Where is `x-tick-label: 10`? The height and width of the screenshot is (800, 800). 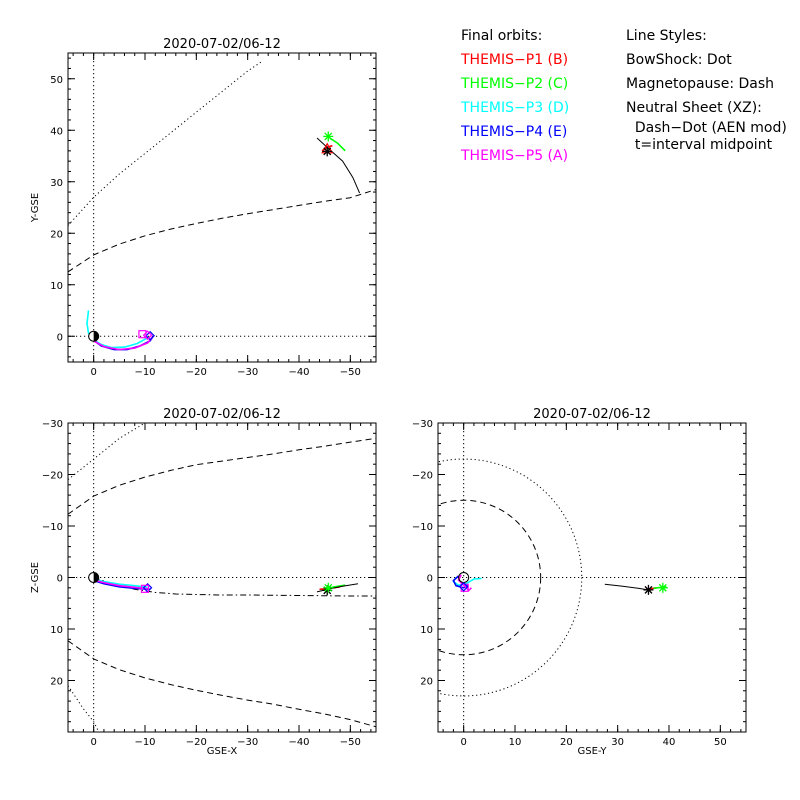 x-tick-label: 10 is located at coordinates (515, 742).